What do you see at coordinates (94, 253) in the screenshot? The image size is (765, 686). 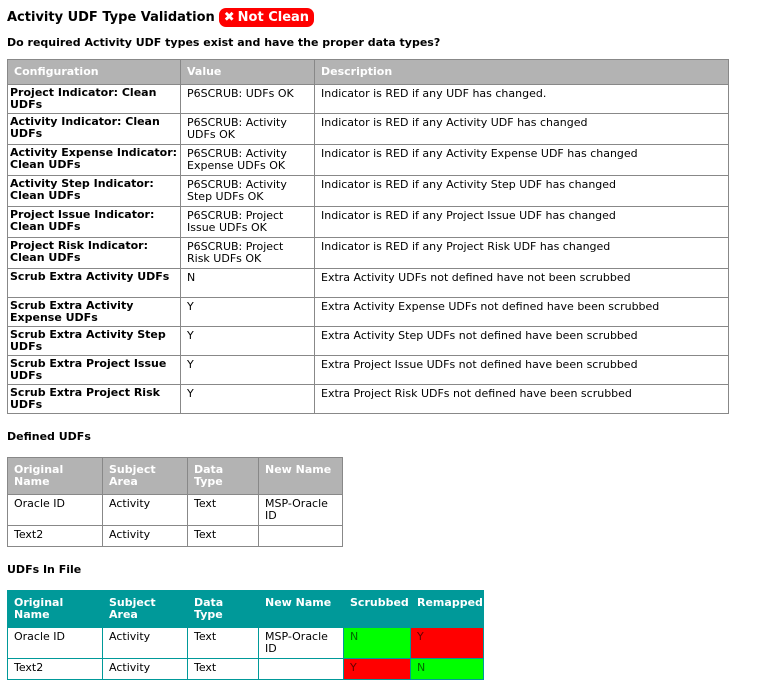 I see `table-cell: Project Risk Indicator: Clean UDFs` at bounding box center [94, 253].